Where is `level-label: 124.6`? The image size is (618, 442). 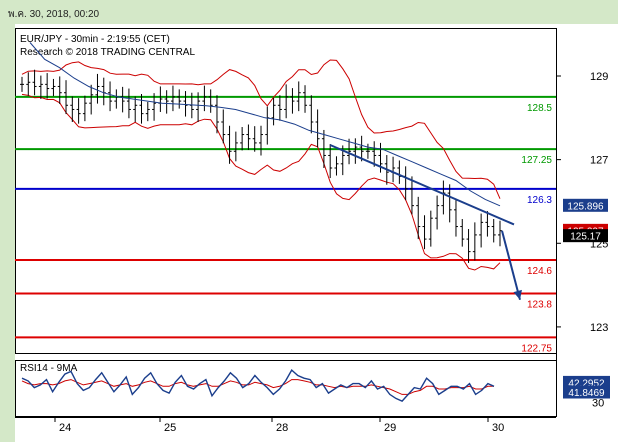 level-label: 124.6 is located at coordinates (539, 271).